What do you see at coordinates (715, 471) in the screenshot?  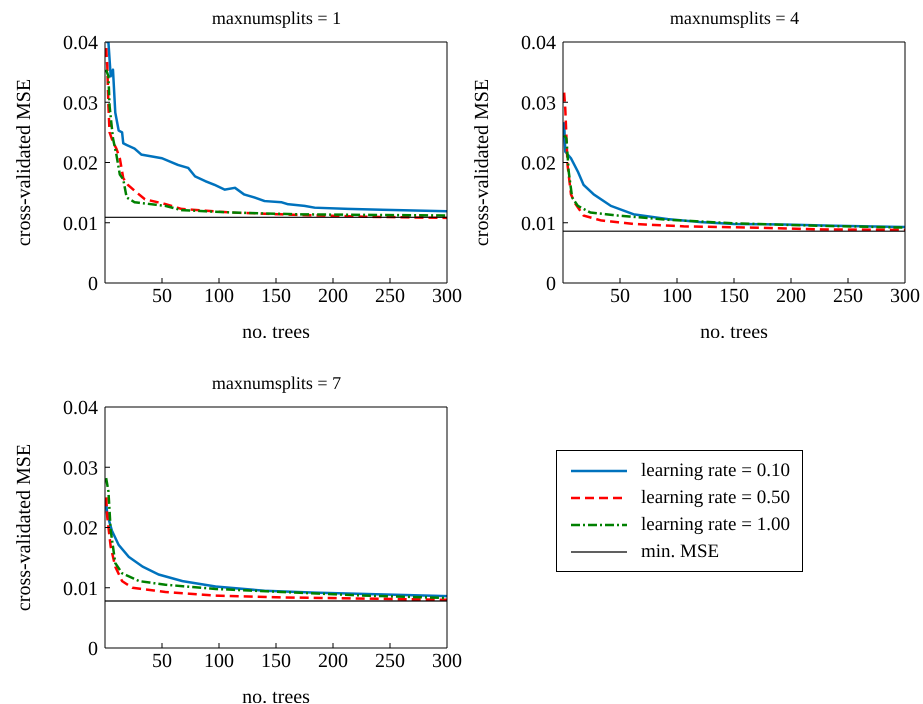 I see `legend-label: learning rate = 0.10` at bounding box center [715, 471].